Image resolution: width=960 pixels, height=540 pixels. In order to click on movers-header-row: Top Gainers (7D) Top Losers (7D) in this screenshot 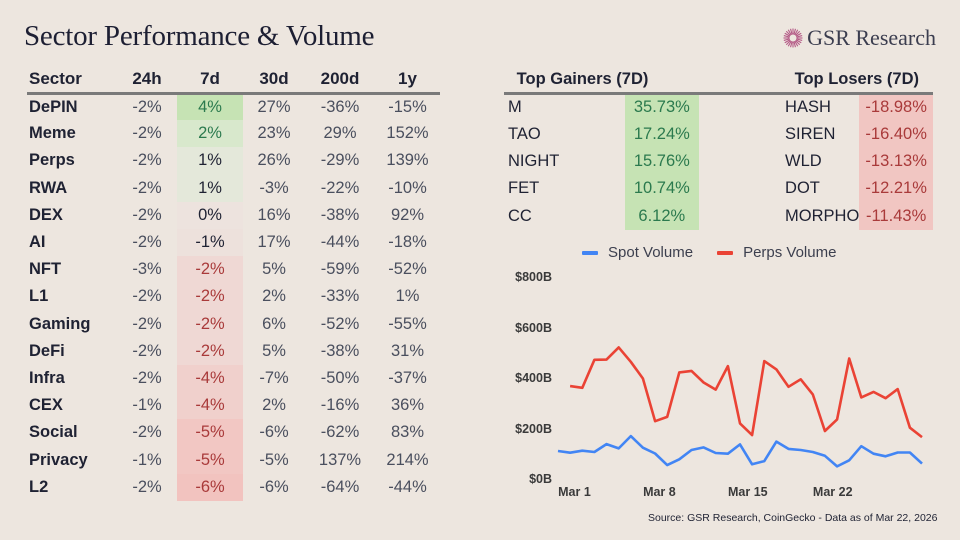, I will do `click(718, 81)`.